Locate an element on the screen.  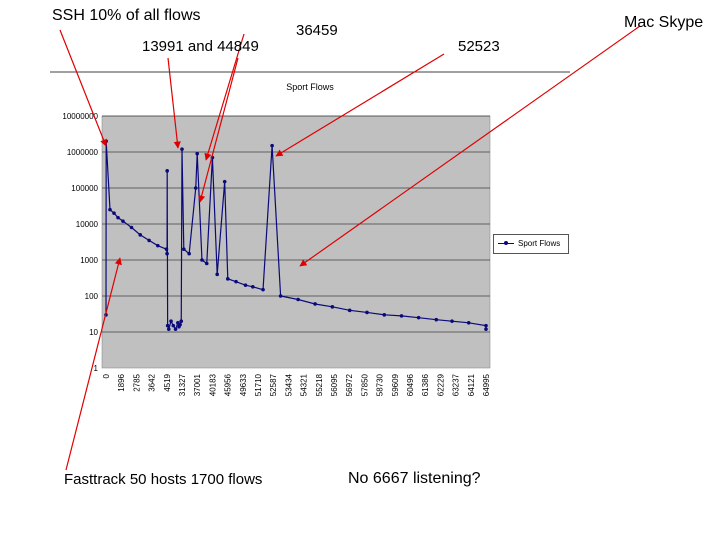
legend-label: Sport Flows is located at coordinates (539, 243).